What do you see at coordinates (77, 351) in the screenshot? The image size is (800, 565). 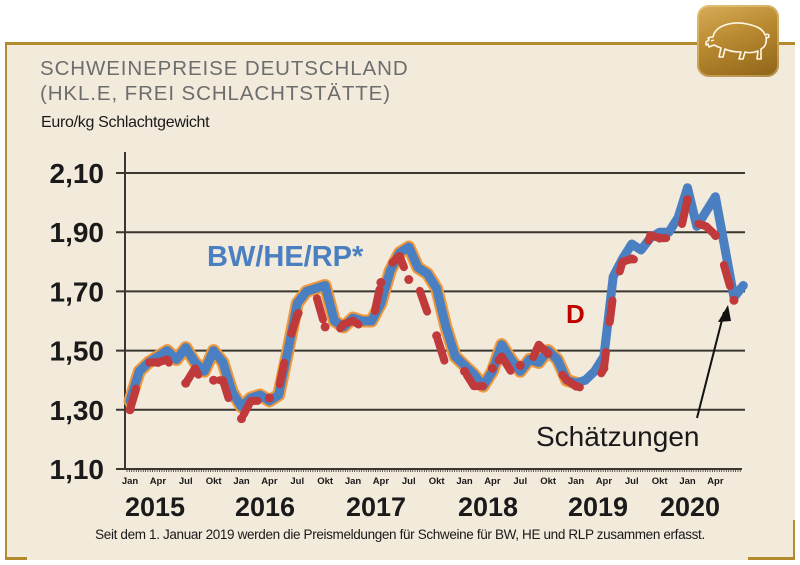 I see `y-tick-label: 1,50` at bounding box center [77, 351].